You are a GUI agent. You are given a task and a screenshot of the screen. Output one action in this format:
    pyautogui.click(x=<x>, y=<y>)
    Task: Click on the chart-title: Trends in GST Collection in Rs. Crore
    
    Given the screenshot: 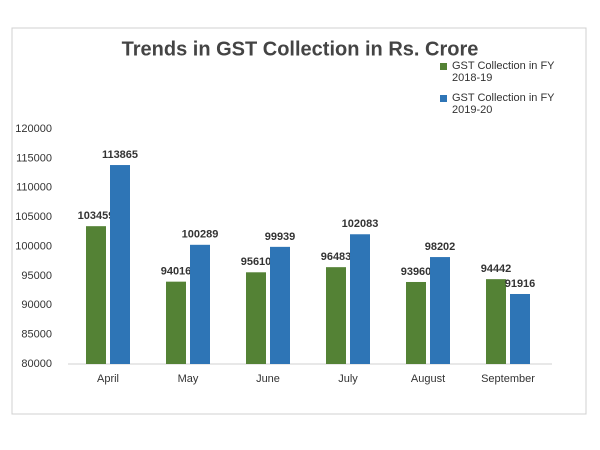 What is the action you would take?
    pyautogui.click(x=300, y=49)
    